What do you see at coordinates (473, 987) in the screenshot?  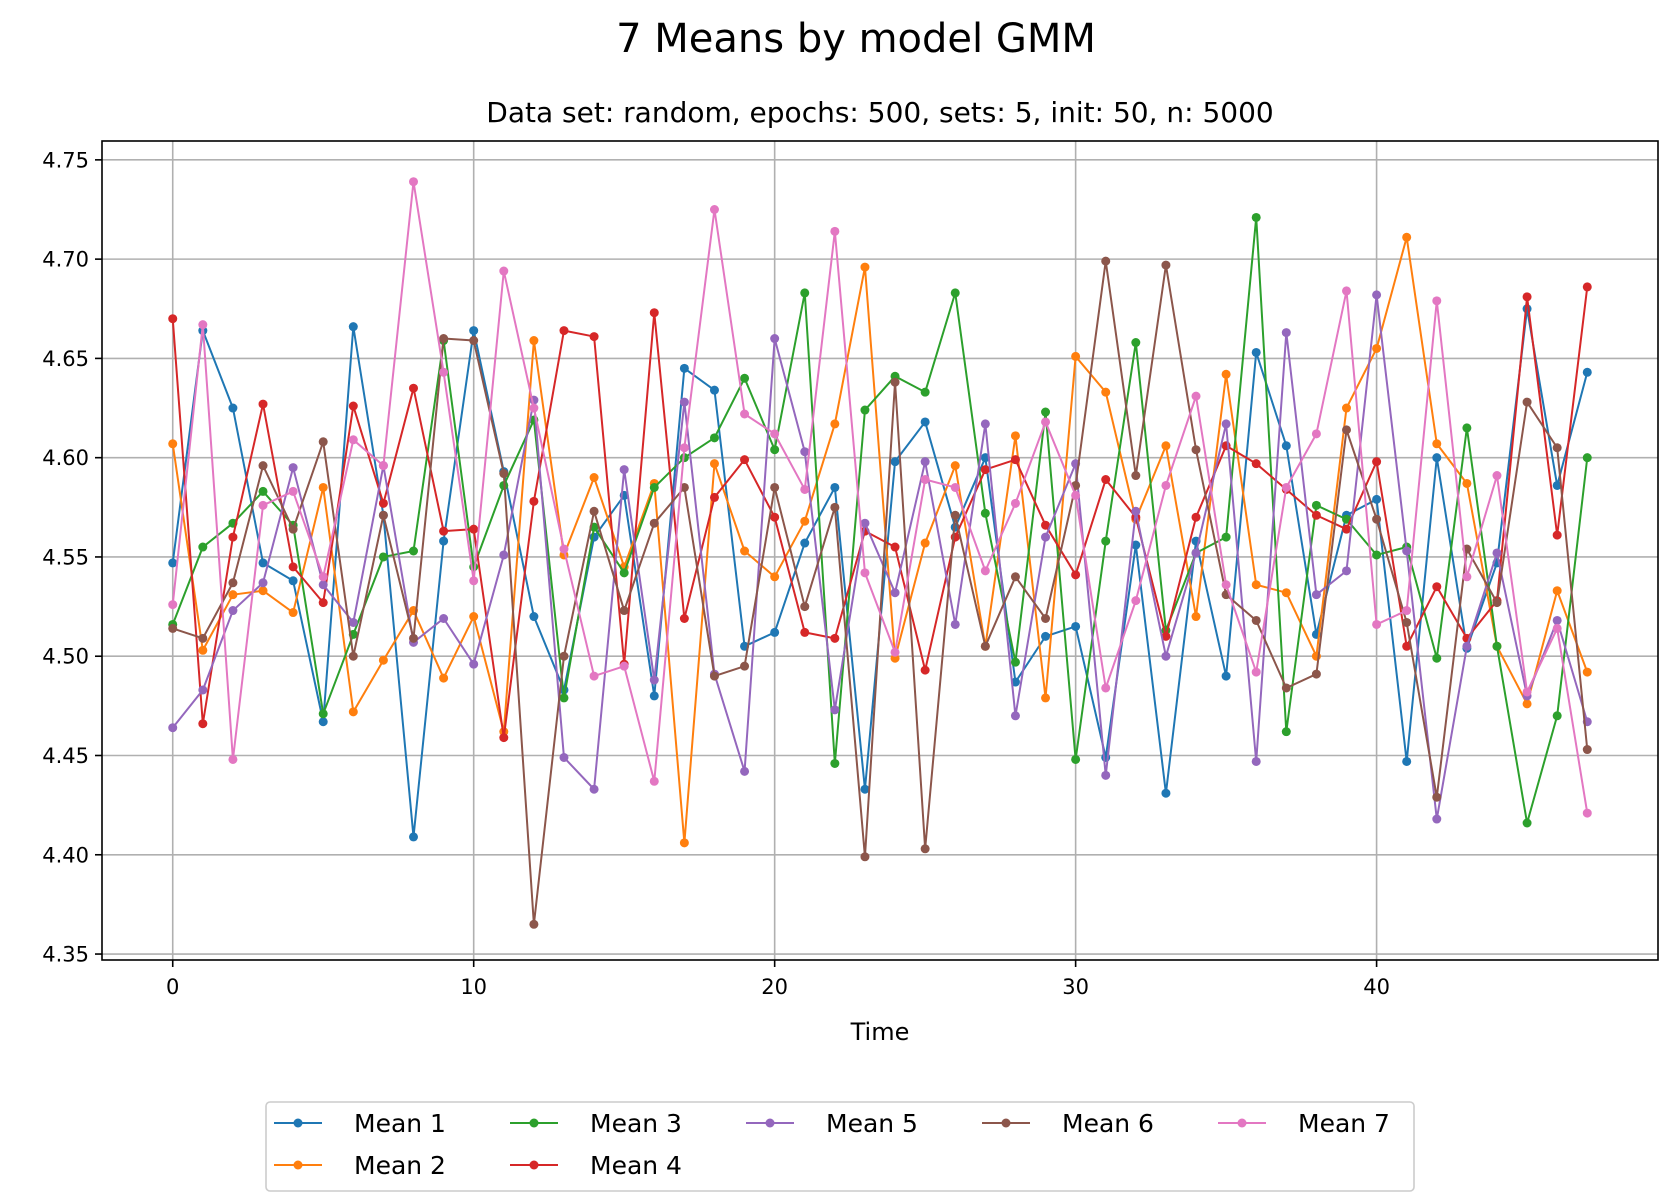 I see `x-tick-label: 10` at bounding box center [473, 987].